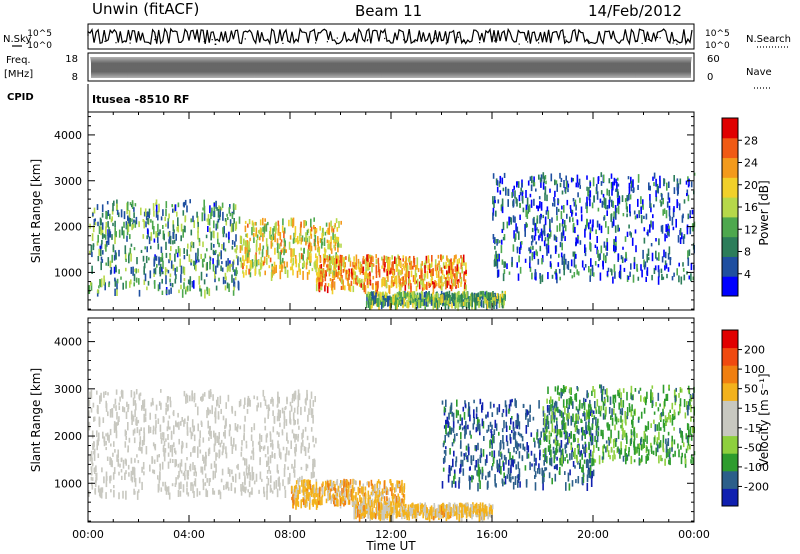  What do you see at coordinates (730, 207) in the screenshot?
I see `colorbar-segment` at bounding box center [730, 207].